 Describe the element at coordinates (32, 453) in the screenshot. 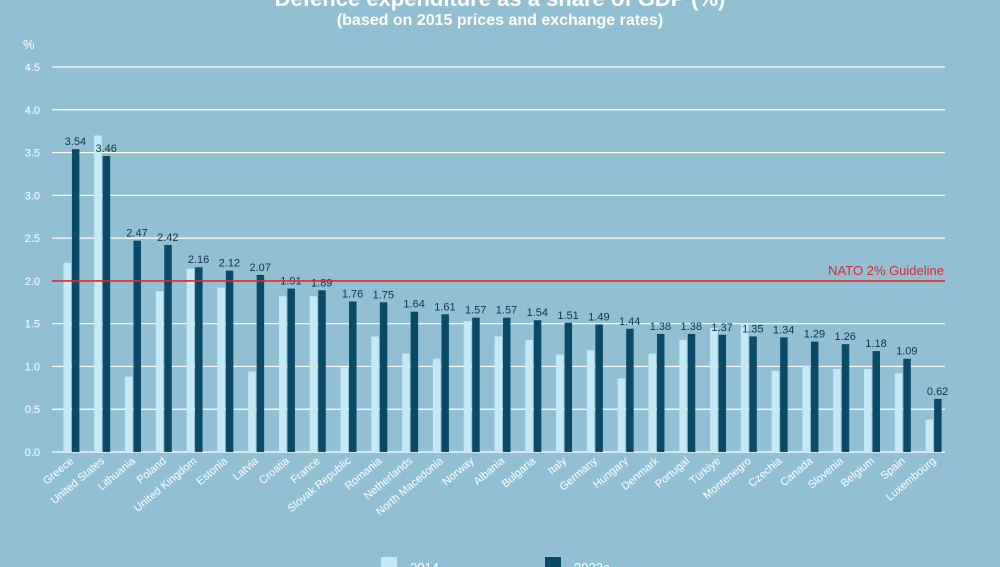

I see `y-tick-label: 0.0` at that location.